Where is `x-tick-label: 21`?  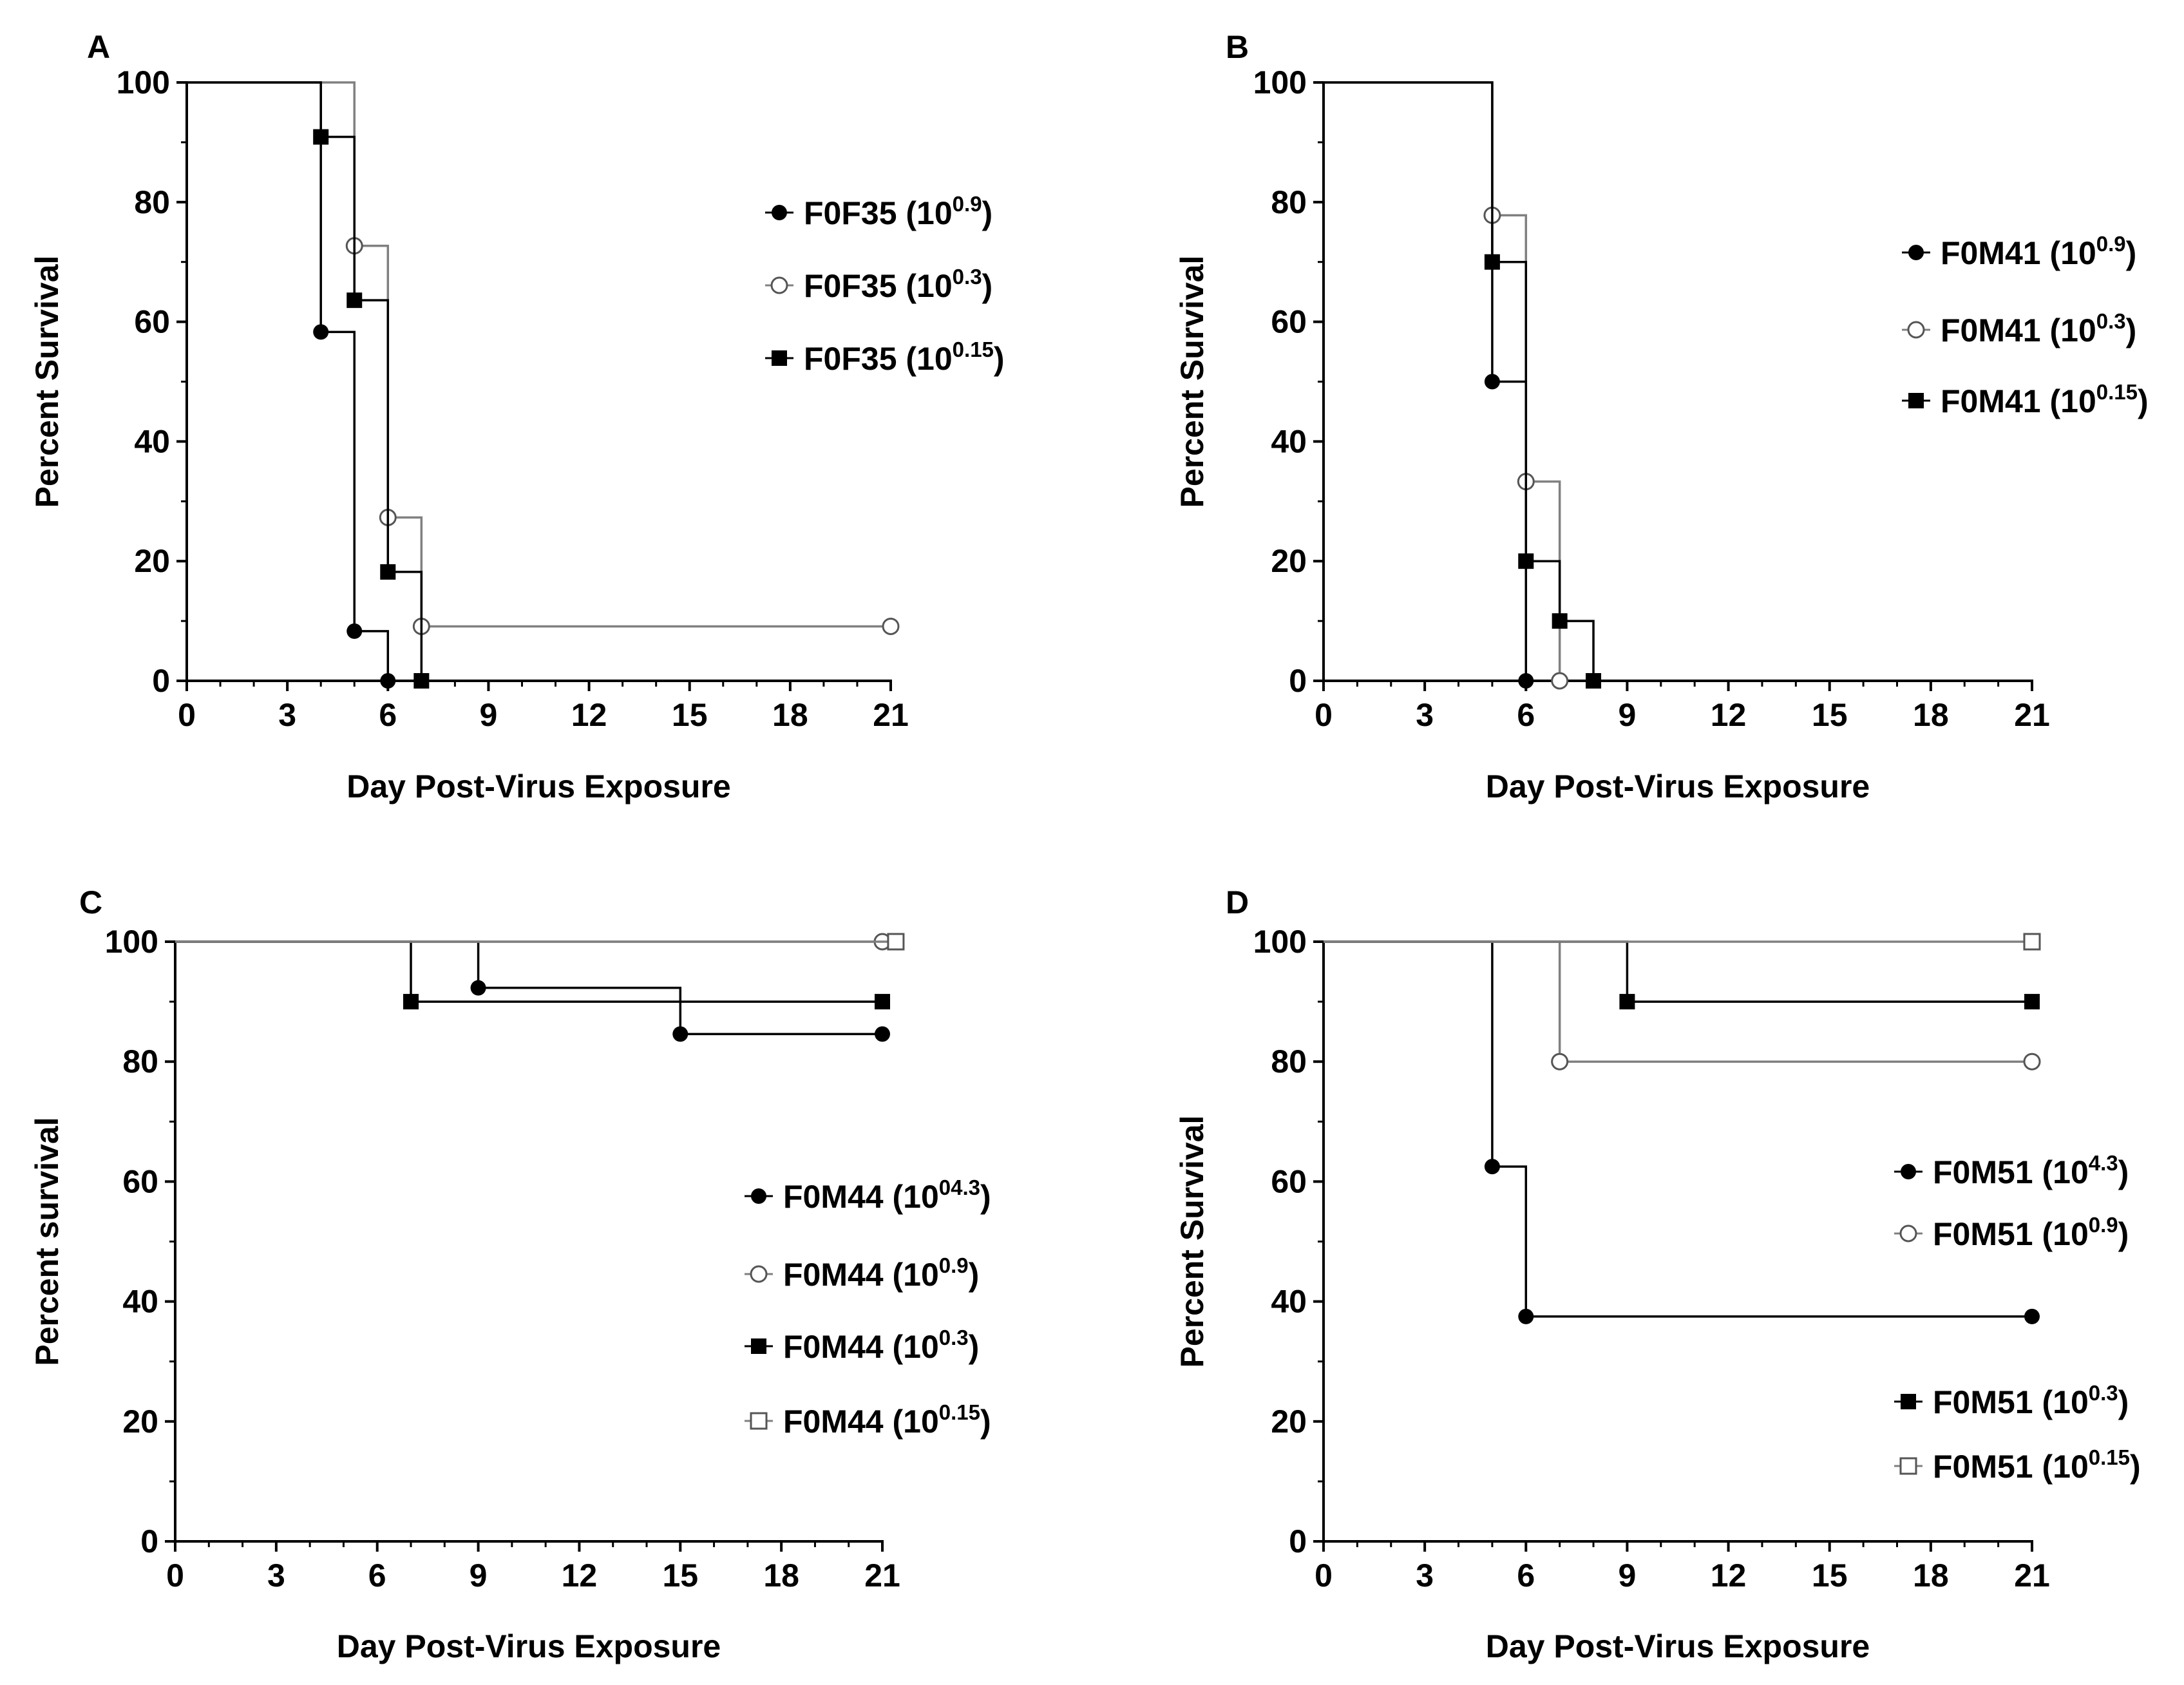
x-tick-label: 21 is located at coordinates (882, 1575).